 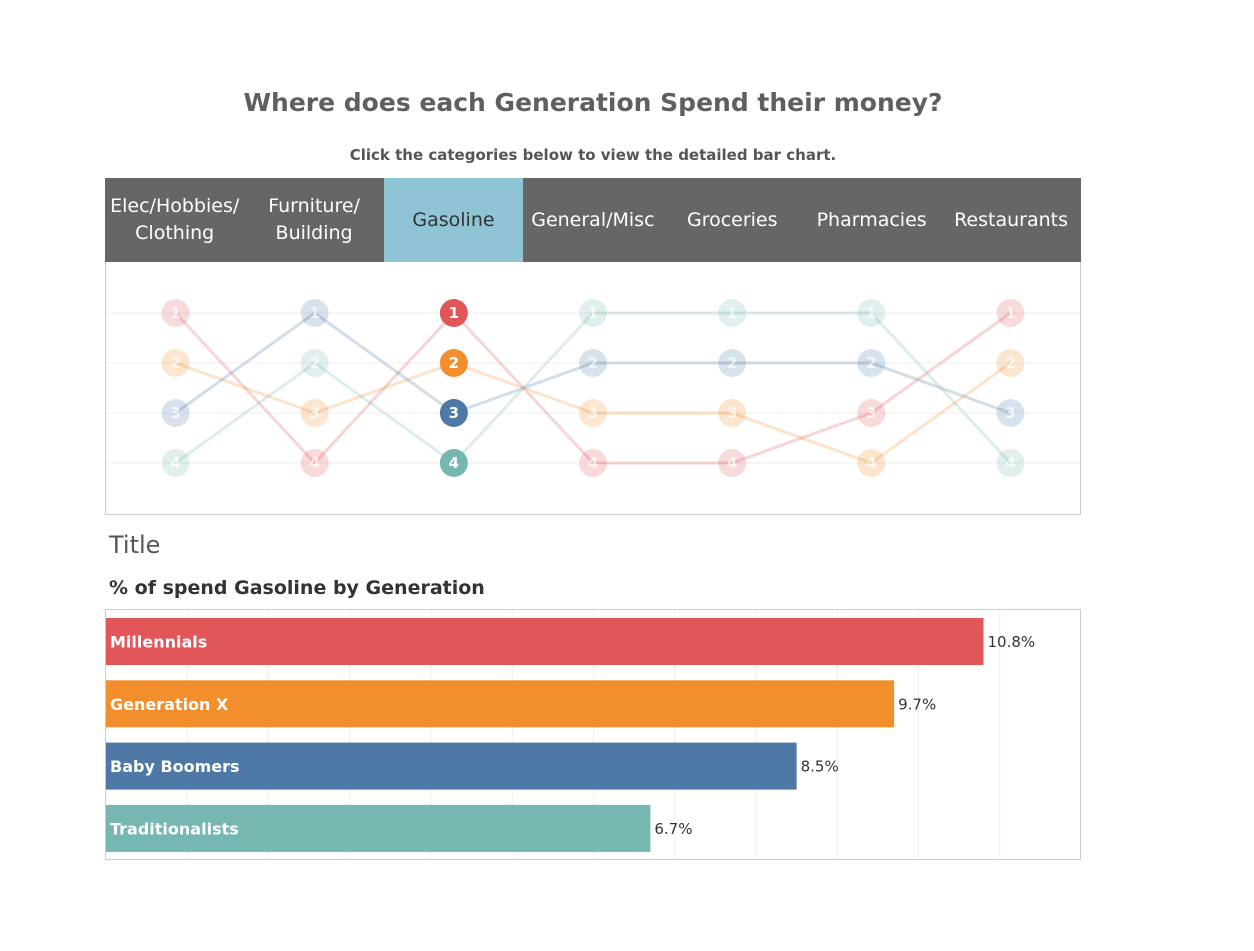 I want to click on bar-group: Baby Boomers 8.5%, so click(x=472, y=766).